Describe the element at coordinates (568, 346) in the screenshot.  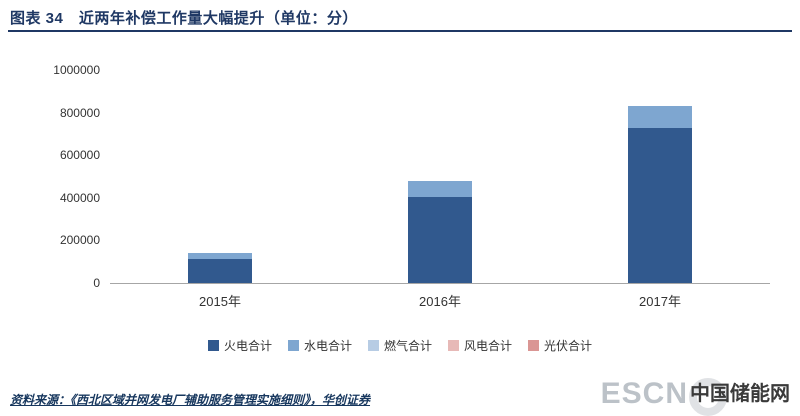
I see `legend-label: 光伏合计` at that location.